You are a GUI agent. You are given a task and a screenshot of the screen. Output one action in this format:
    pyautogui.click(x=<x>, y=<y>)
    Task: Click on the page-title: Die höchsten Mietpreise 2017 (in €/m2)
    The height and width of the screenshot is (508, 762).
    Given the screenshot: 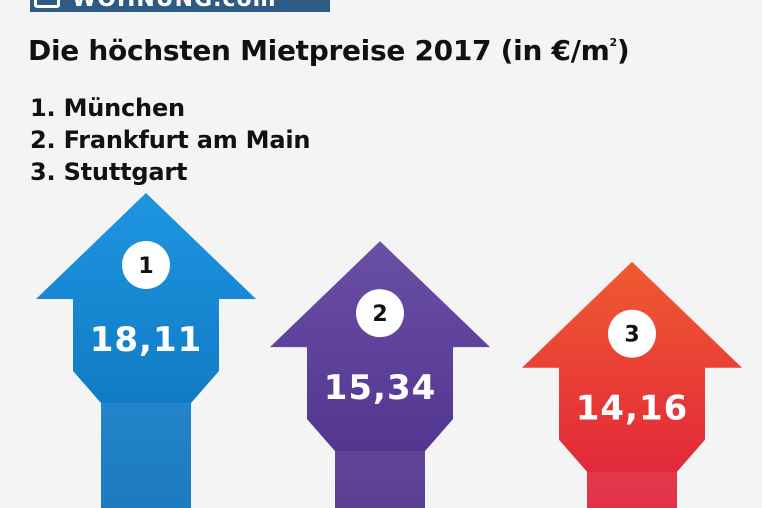 What is the action you would take?
    pyautogui.click(x=329, y=50)
    